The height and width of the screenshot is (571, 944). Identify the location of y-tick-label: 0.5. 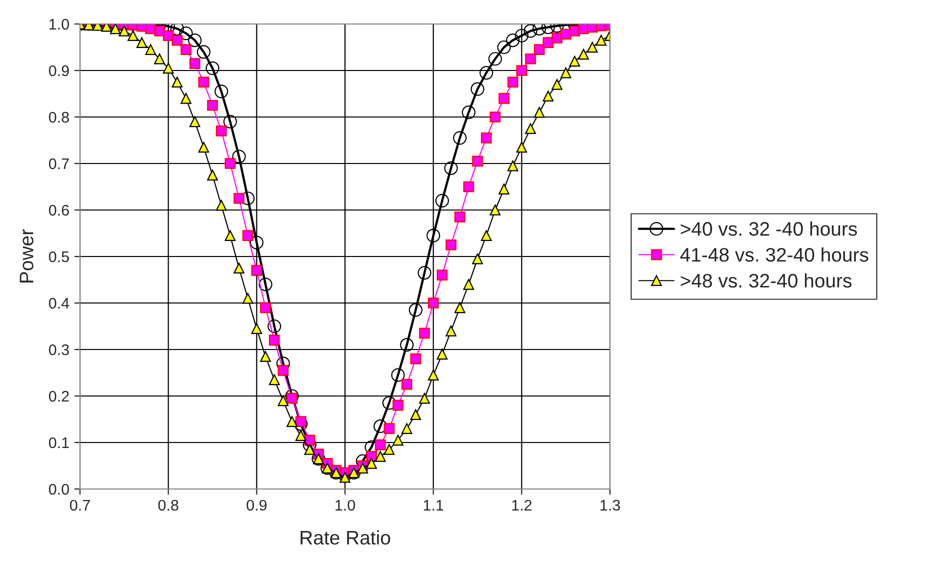
(58, 256).